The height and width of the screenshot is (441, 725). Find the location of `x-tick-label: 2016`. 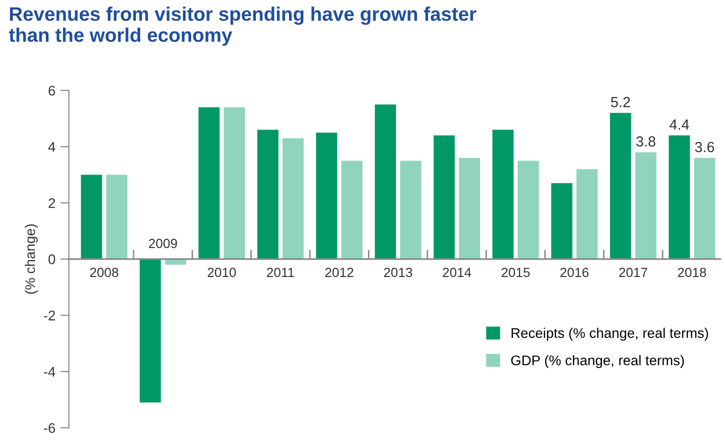

x-tick-label: 2016 is located at coordinates (574, 273).